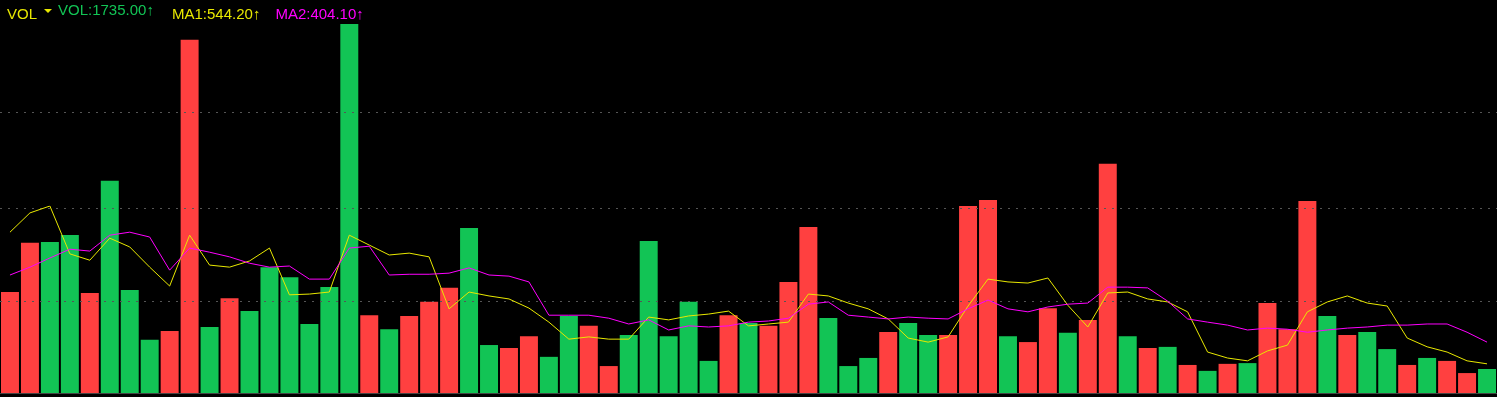  I want to click on text: VOL:1735.00↑, so click(106, 9).